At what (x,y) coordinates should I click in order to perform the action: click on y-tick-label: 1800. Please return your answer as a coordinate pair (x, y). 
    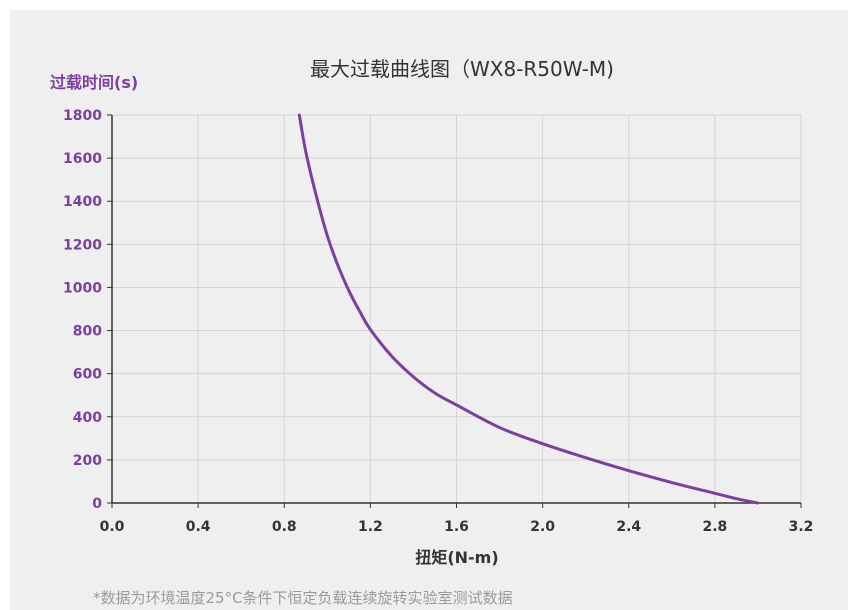
    Looking at the image, I should click on (82, 116).